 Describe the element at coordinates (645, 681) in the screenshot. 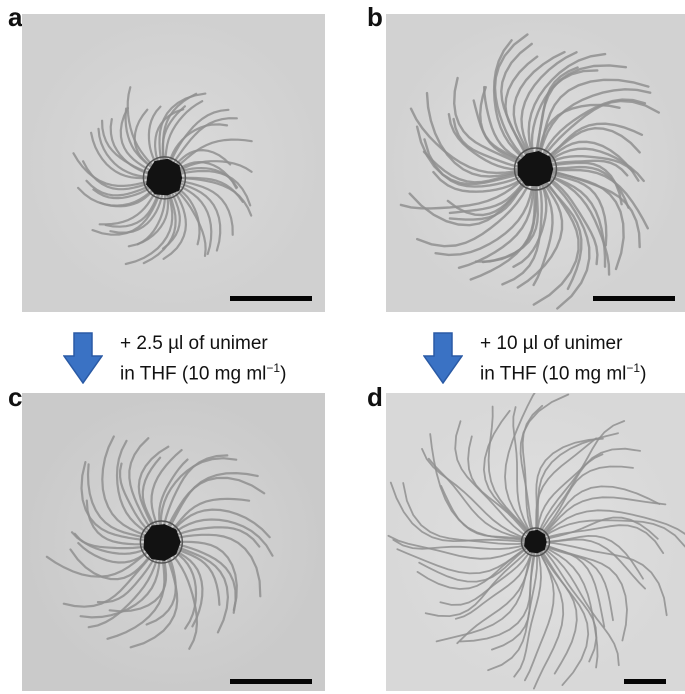

I see `scale-bar-d` at that location.